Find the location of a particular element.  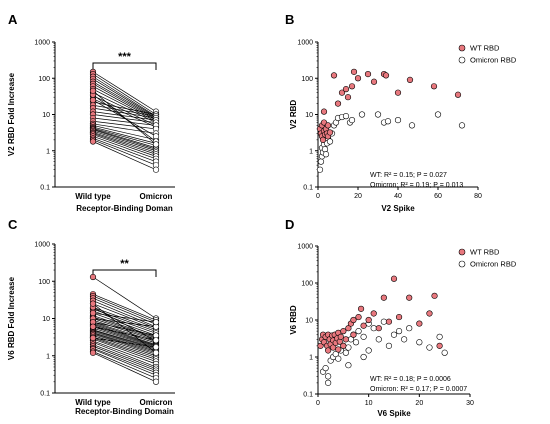

panel-a-category-label: Wild type is located at coordinates (93, 196).